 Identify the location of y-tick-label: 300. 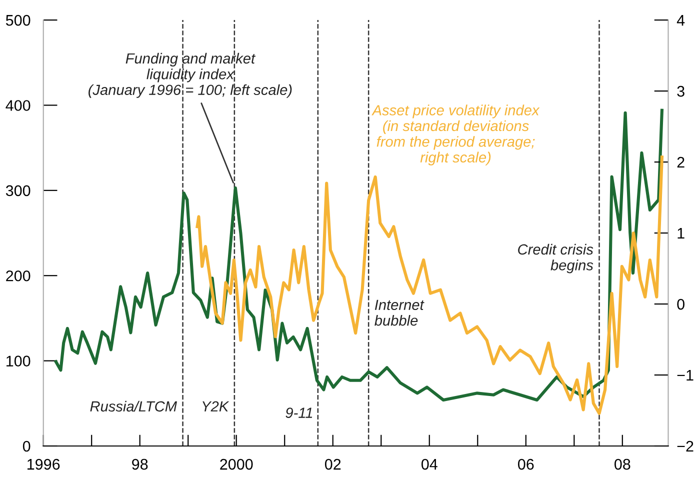
(18, 190).